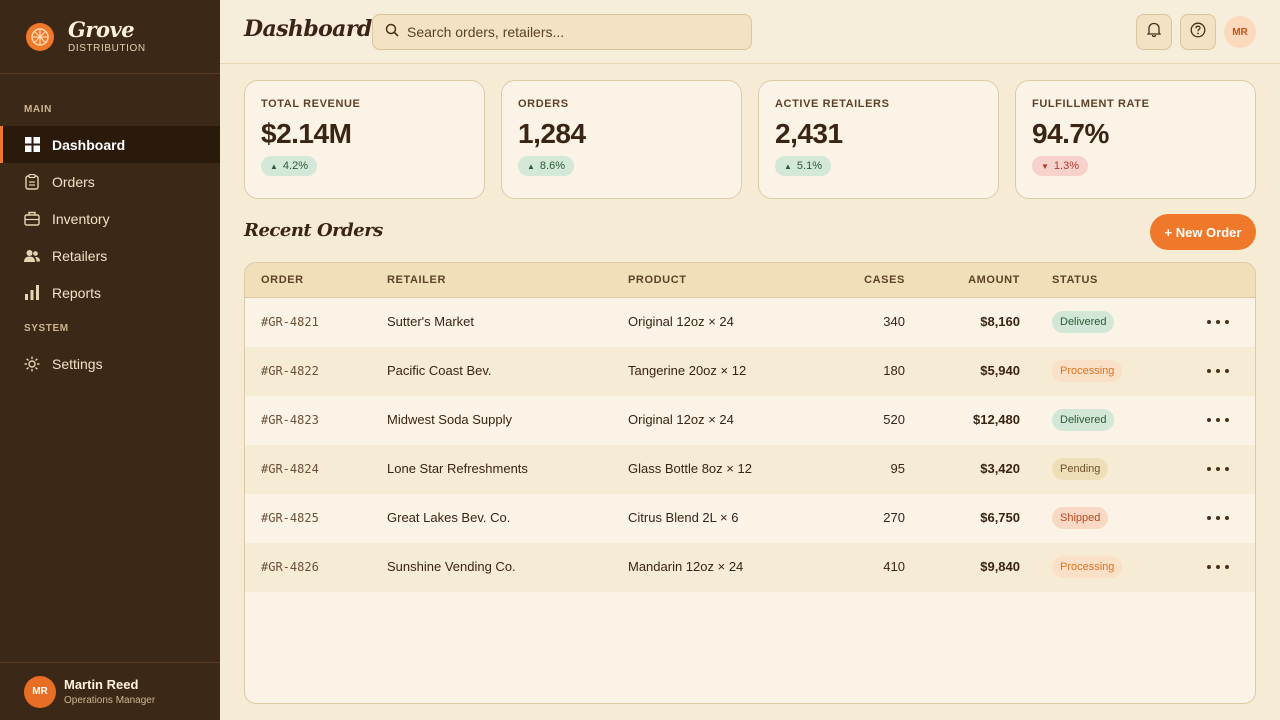 Image resolution: width=1280 pixels, height=720 pixels. I want to click on cases-count: 270, so click(894, 517).